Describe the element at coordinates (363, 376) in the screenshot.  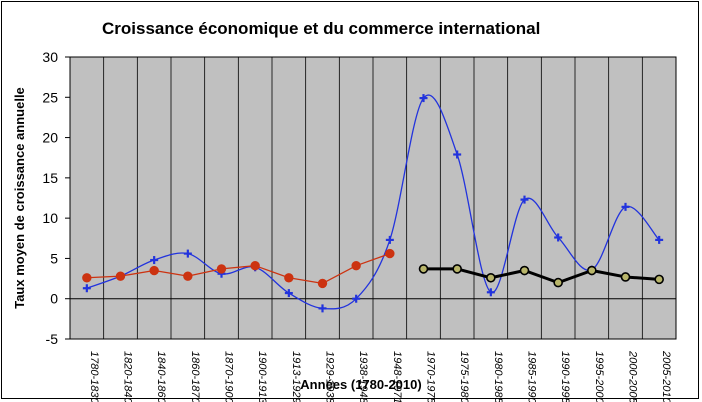
I see `x-tick-label: 1938-1948` at that location.